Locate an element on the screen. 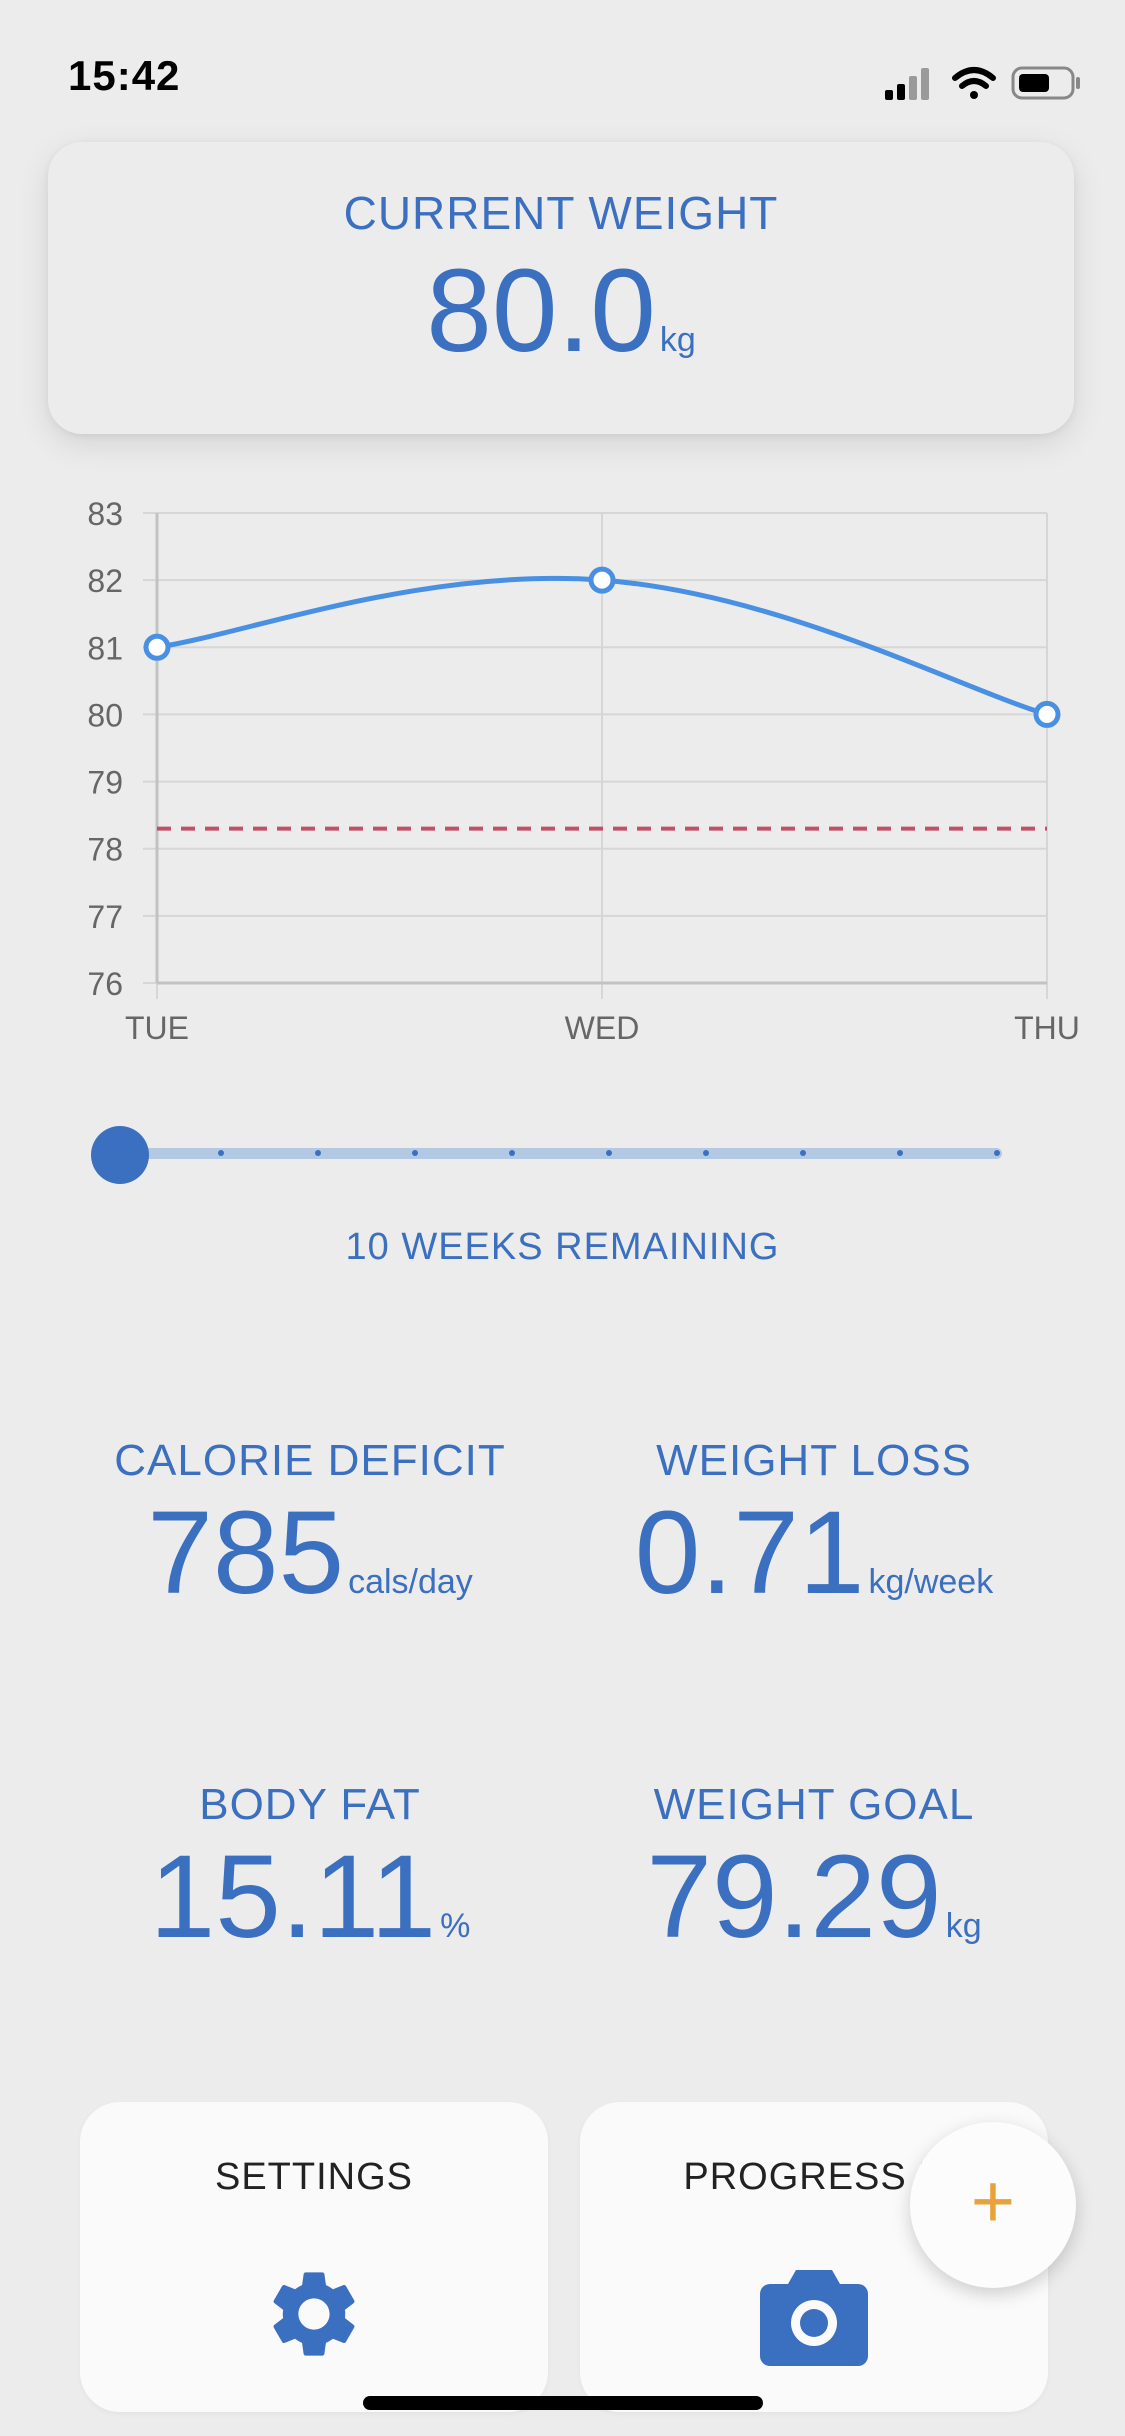 This screenshot has height=2436, width=1125. current-weight-unit: kg is located at coordinates (677, 340).